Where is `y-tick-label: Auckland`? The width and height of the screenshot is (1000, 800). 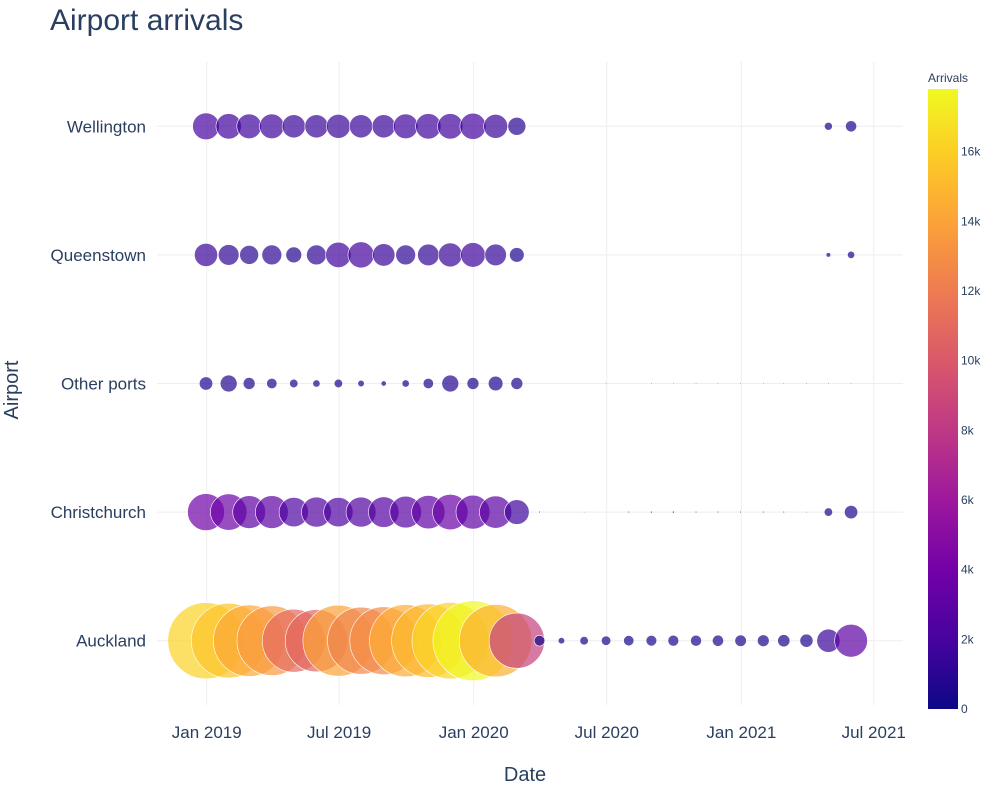
y-tick-label: Auckland is located at coordinates (111, 641).